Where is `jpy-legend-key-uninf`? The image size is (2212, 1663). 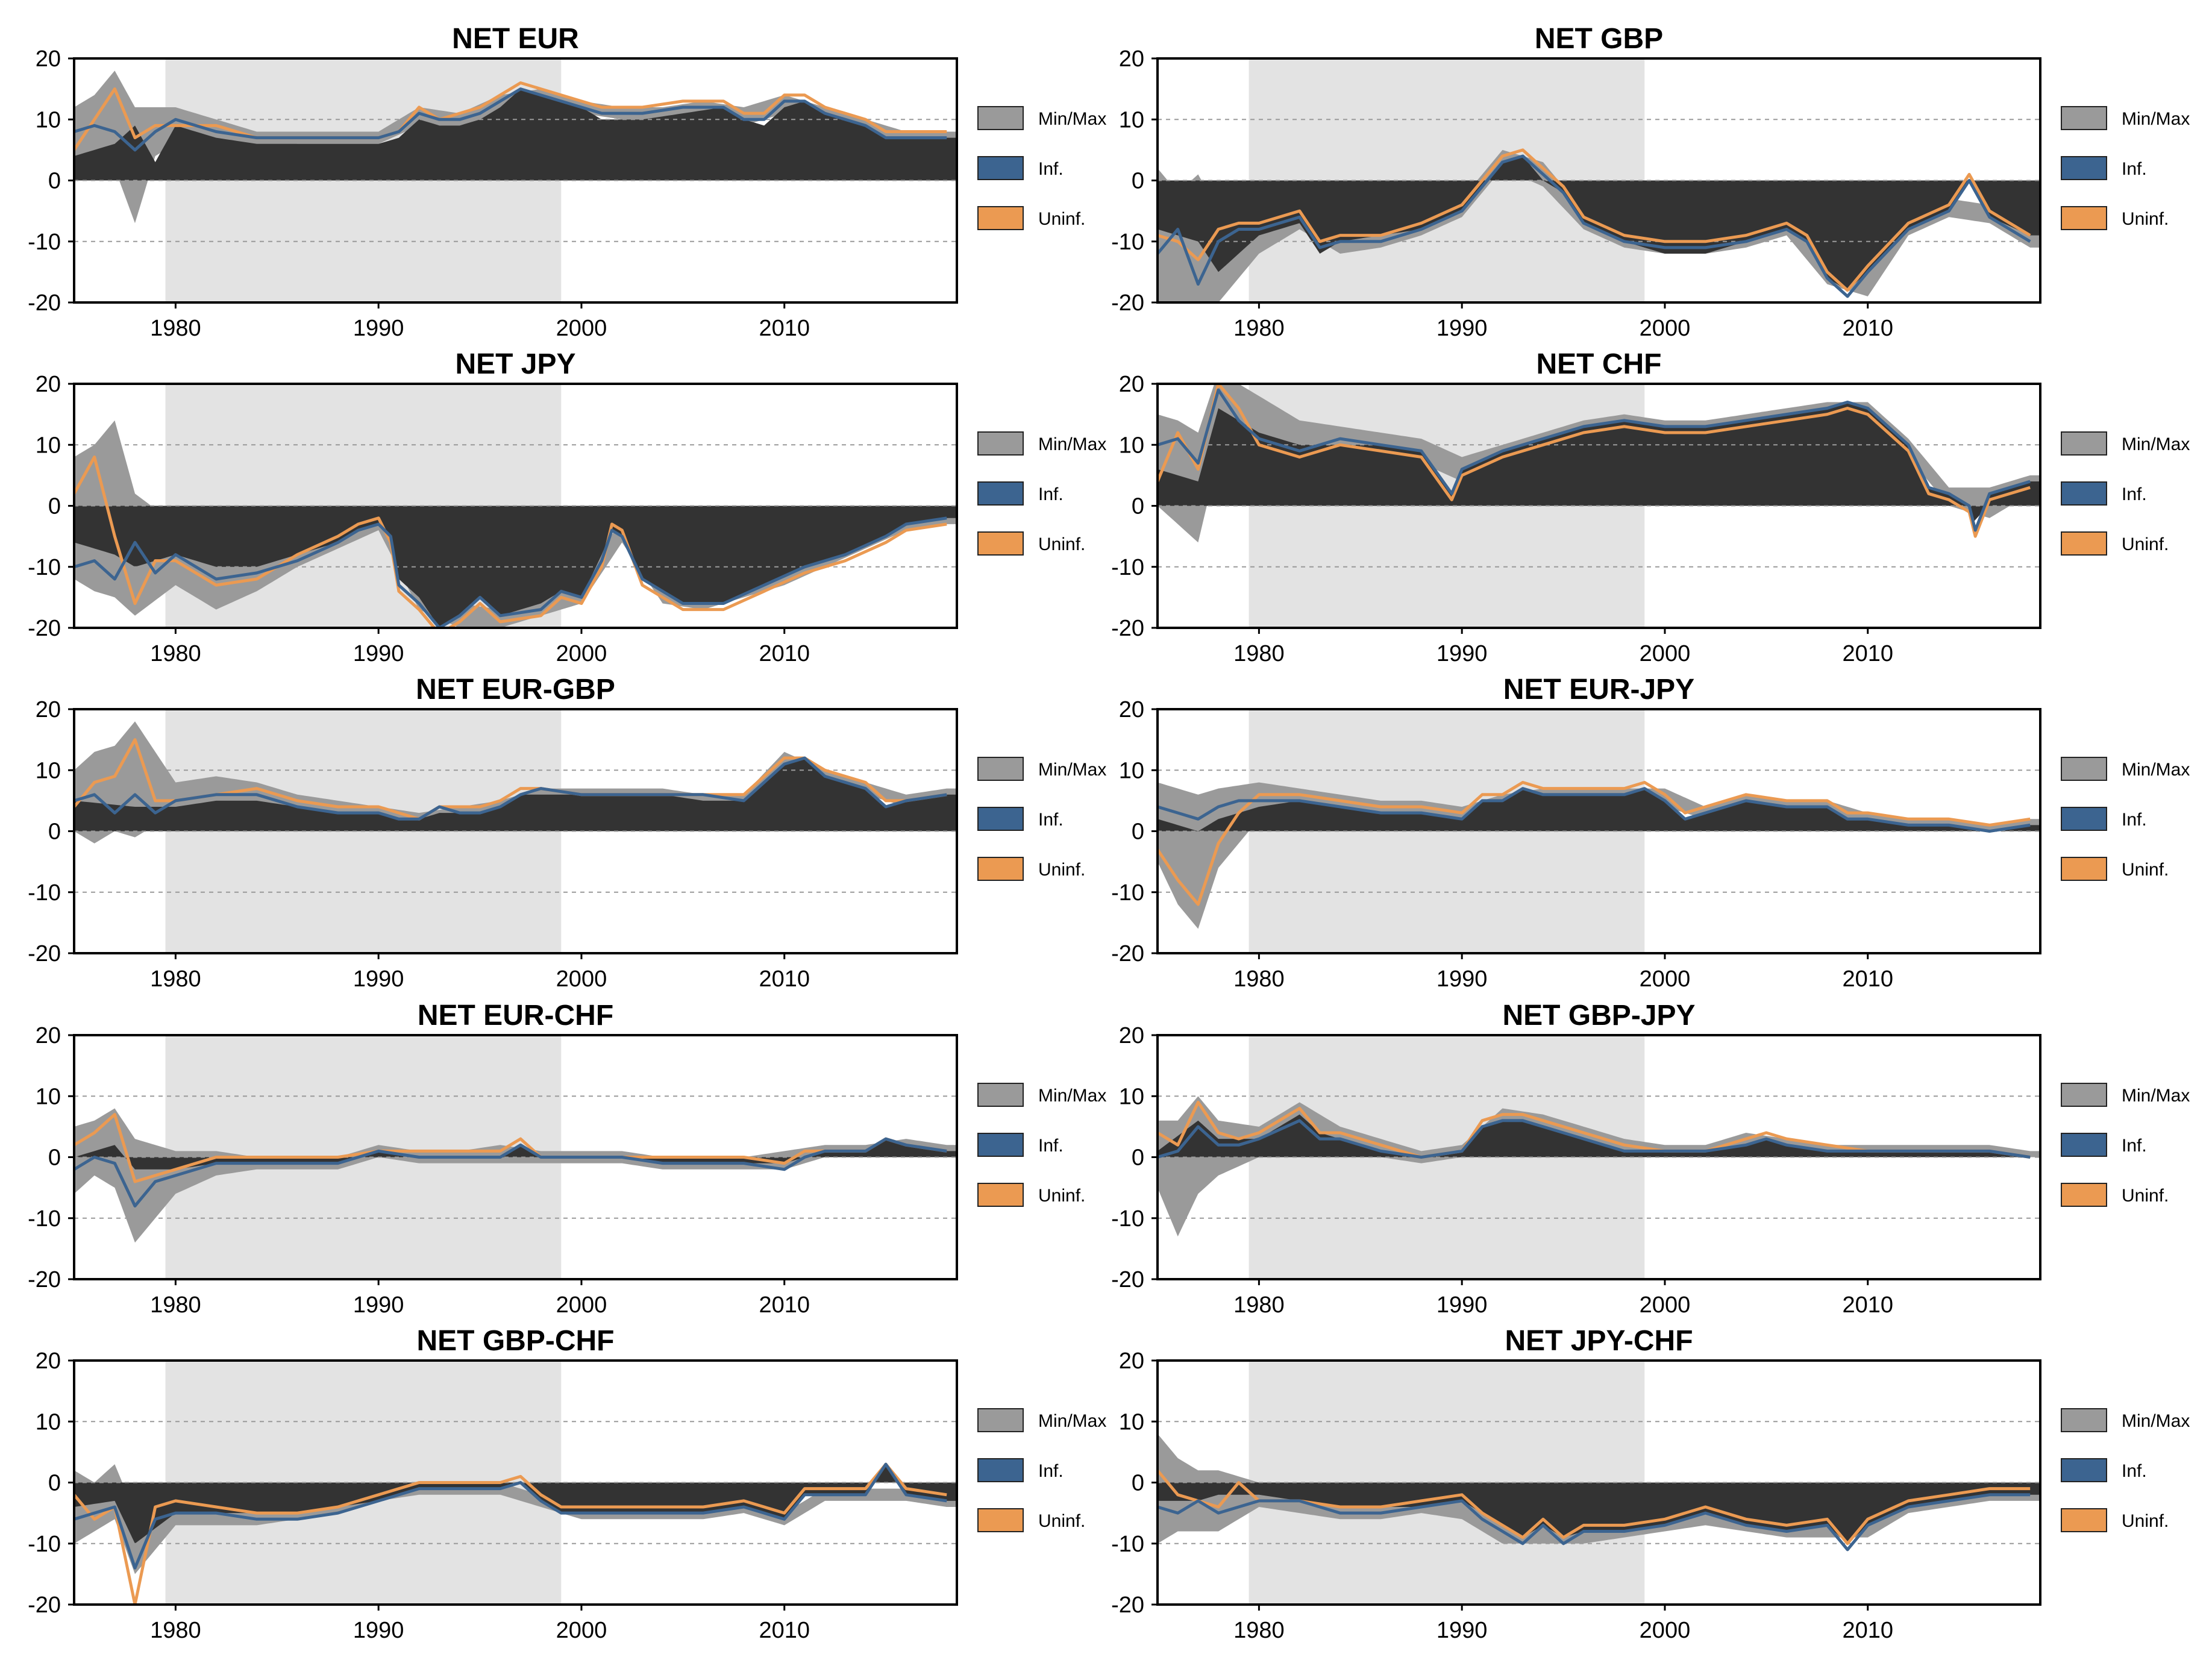 jpy-legend-key-uninf is located at coordinates (1000, 543).